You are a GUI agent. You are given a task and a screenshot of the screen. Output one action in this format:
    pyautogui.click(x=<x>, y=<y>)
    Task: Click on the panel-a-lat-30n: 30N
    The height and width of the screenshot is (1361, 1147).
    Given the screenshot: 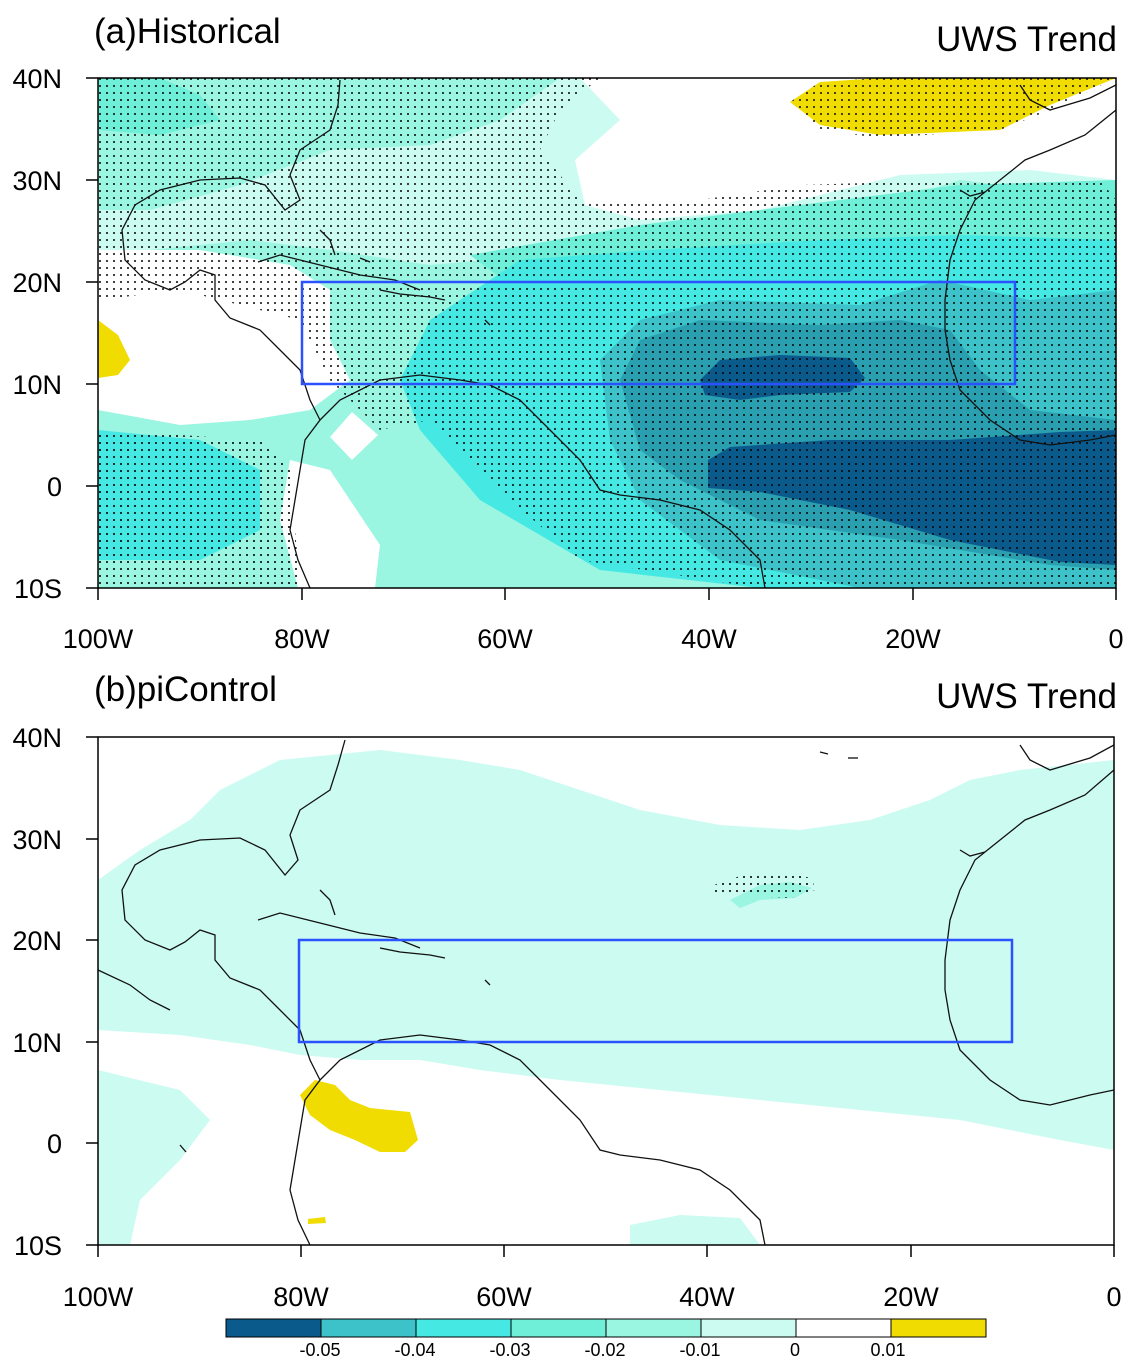 What is the action you would take?
    pyautogui.click(x=37, y=181)
    